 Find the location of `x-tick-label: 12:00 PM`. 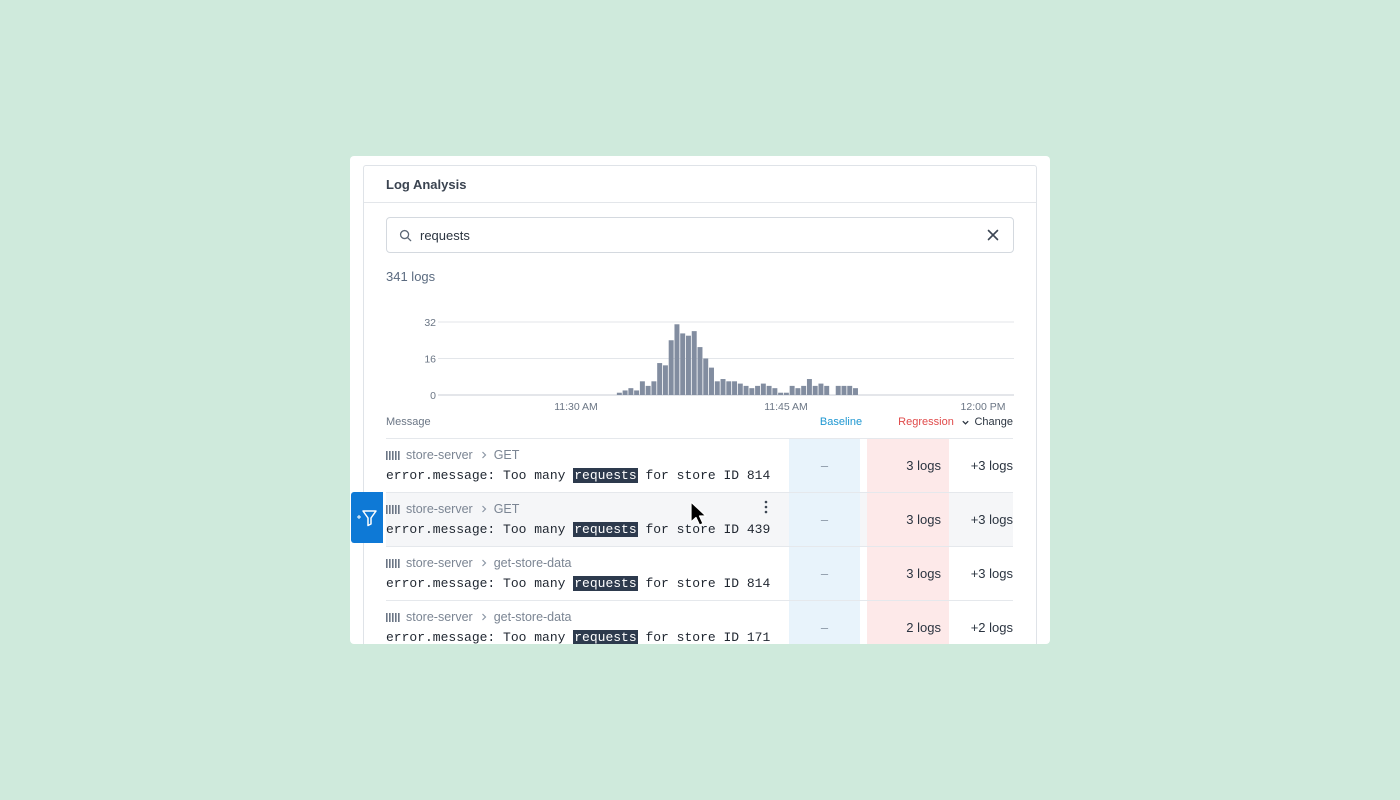

x-tick-label: 12:00 PM is located at coordinates (983, 407).